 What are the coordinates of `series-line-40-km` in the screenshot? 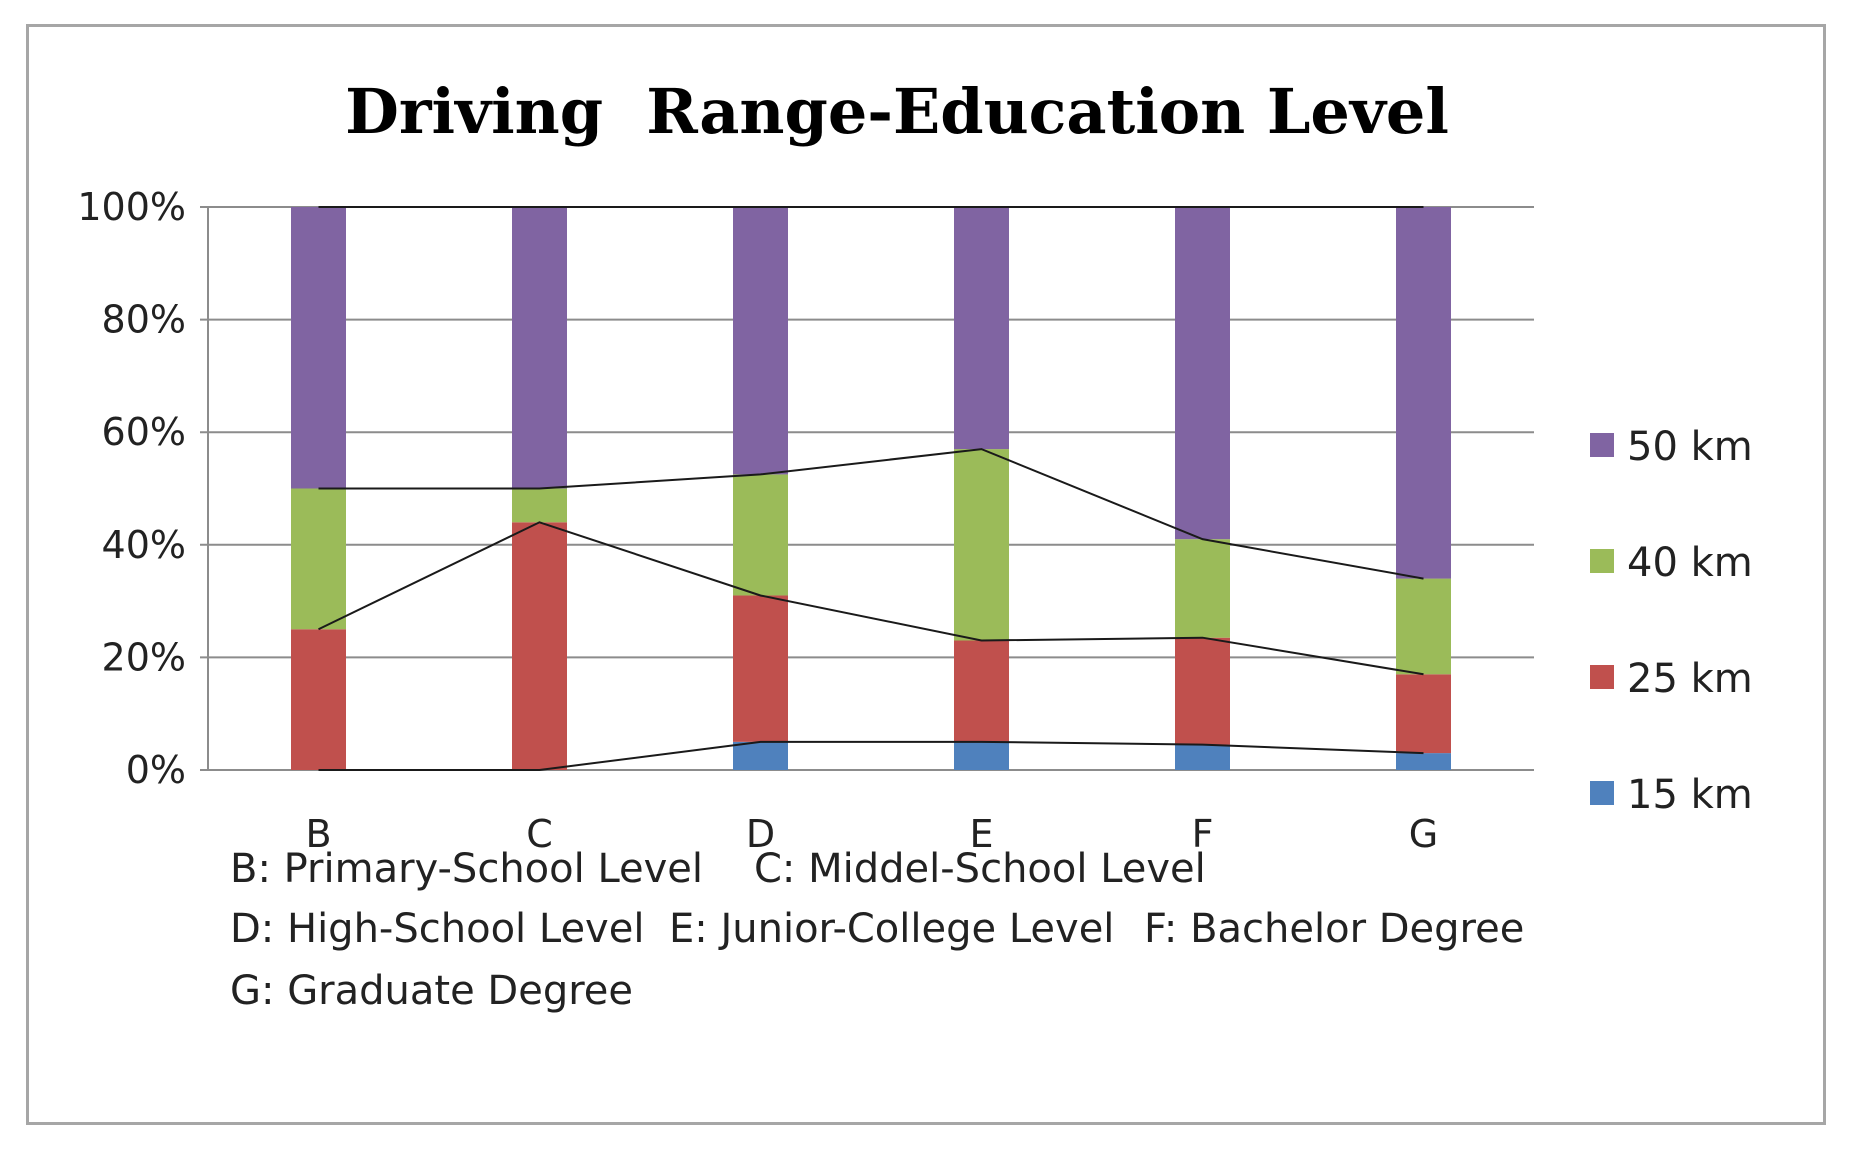 It's located at (871, 514).